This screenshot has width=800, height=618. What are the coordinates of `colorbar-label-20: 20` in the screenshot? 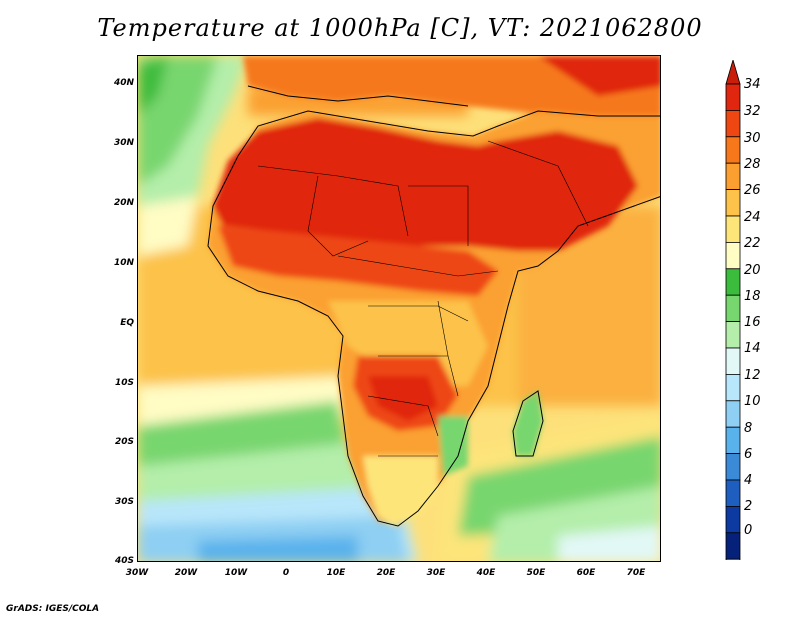 It's located at (752, 270).